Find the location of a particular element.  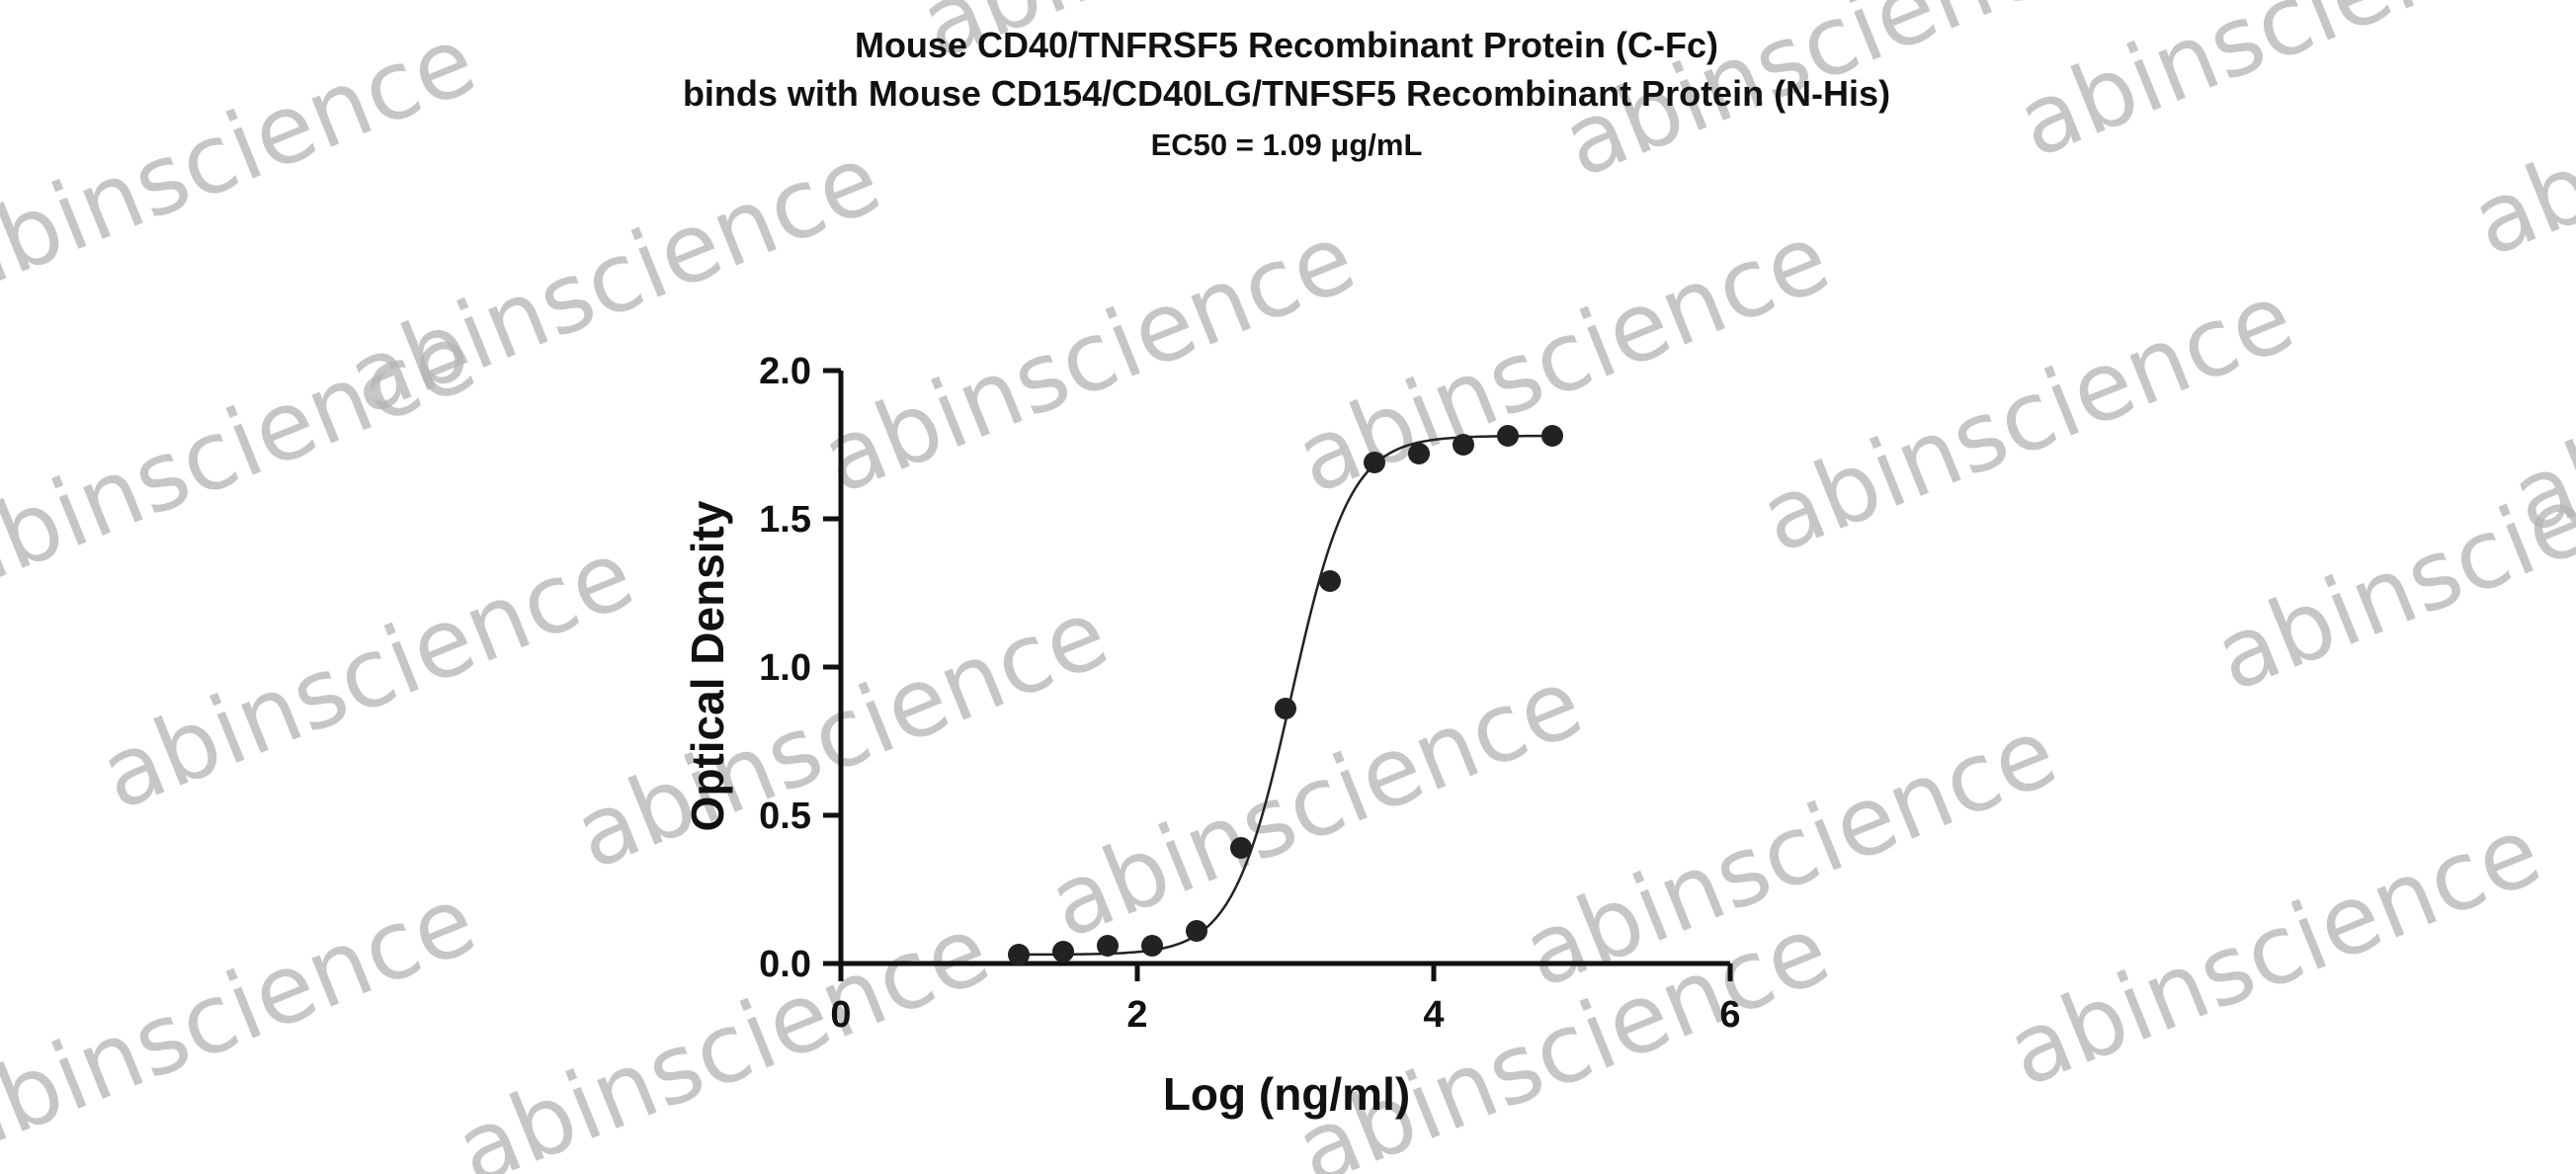

x-tick-label: 0 is located at coordinates (840, 1015).